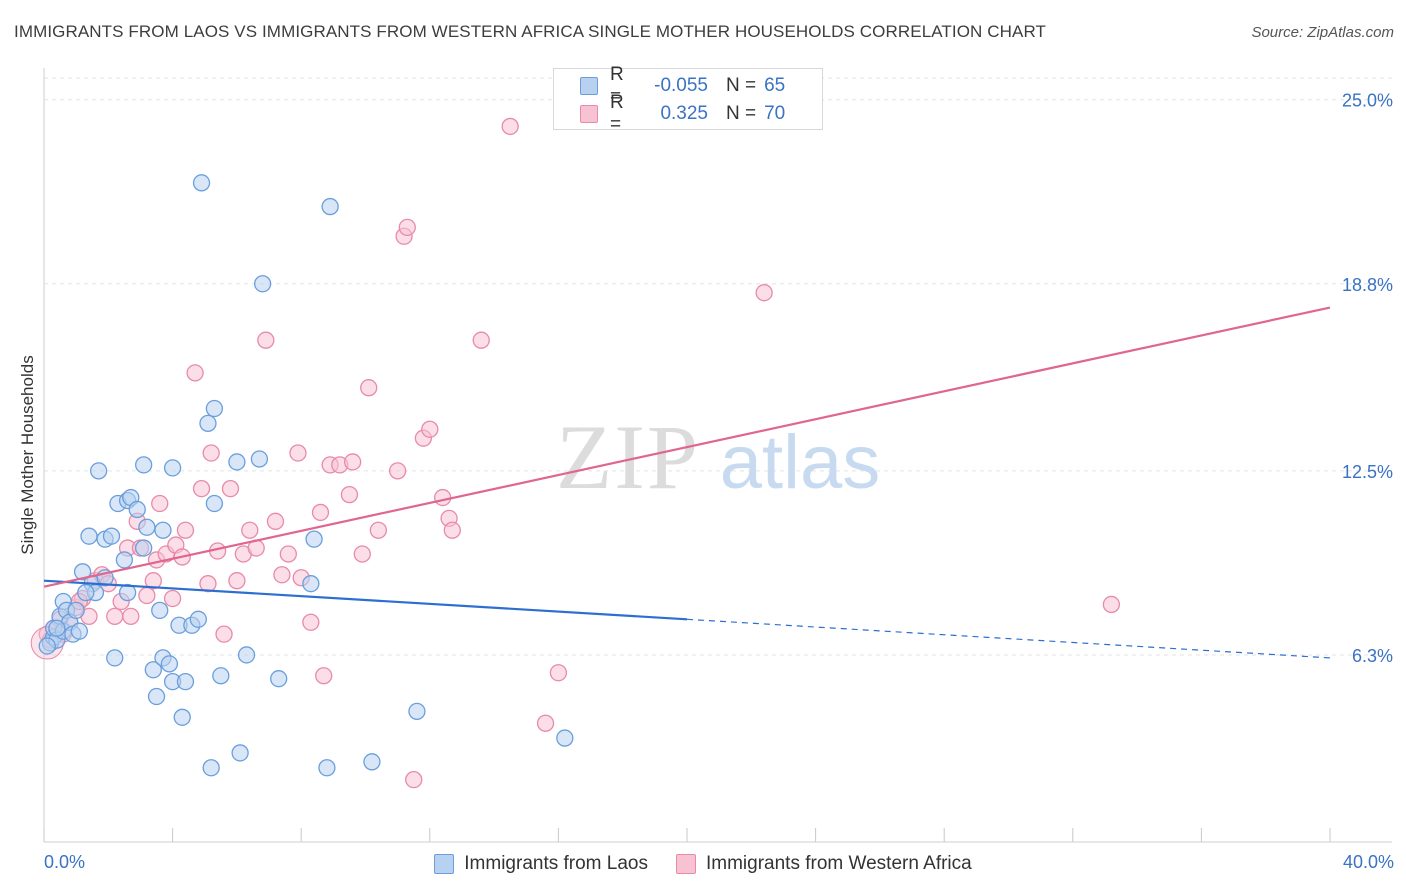 The image size is (1406, 892). Describe the element at coordinates (686, 864) in the screenshot. I see `bottom-legend-swatch-western-africa` at that location.